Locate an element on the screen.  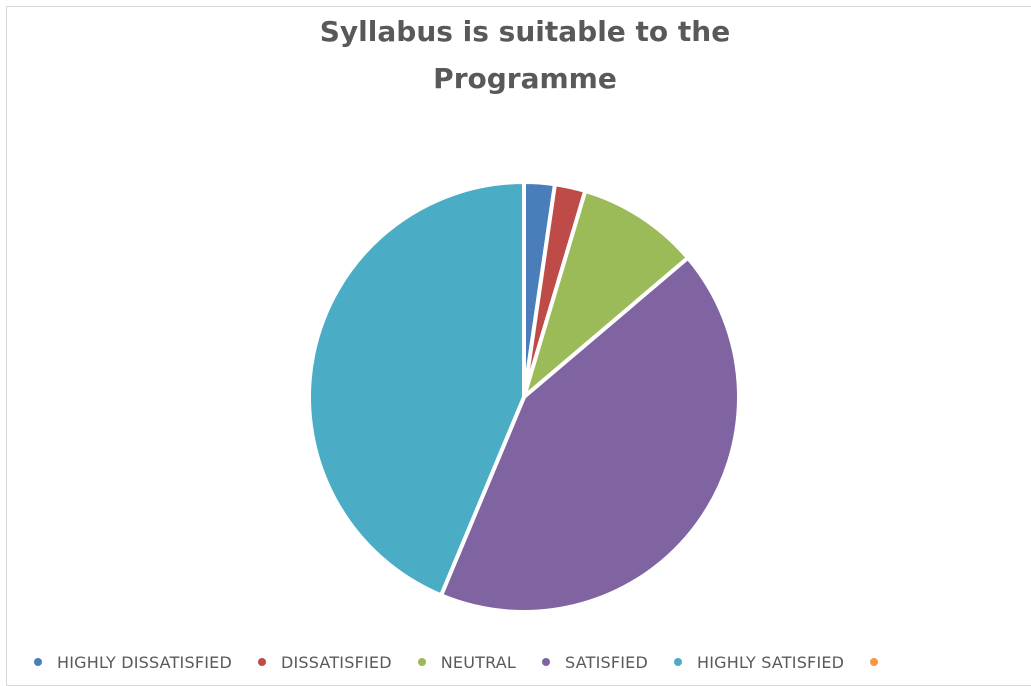
legend-label: DISSATISFIED is located at coordinates (336, 662).